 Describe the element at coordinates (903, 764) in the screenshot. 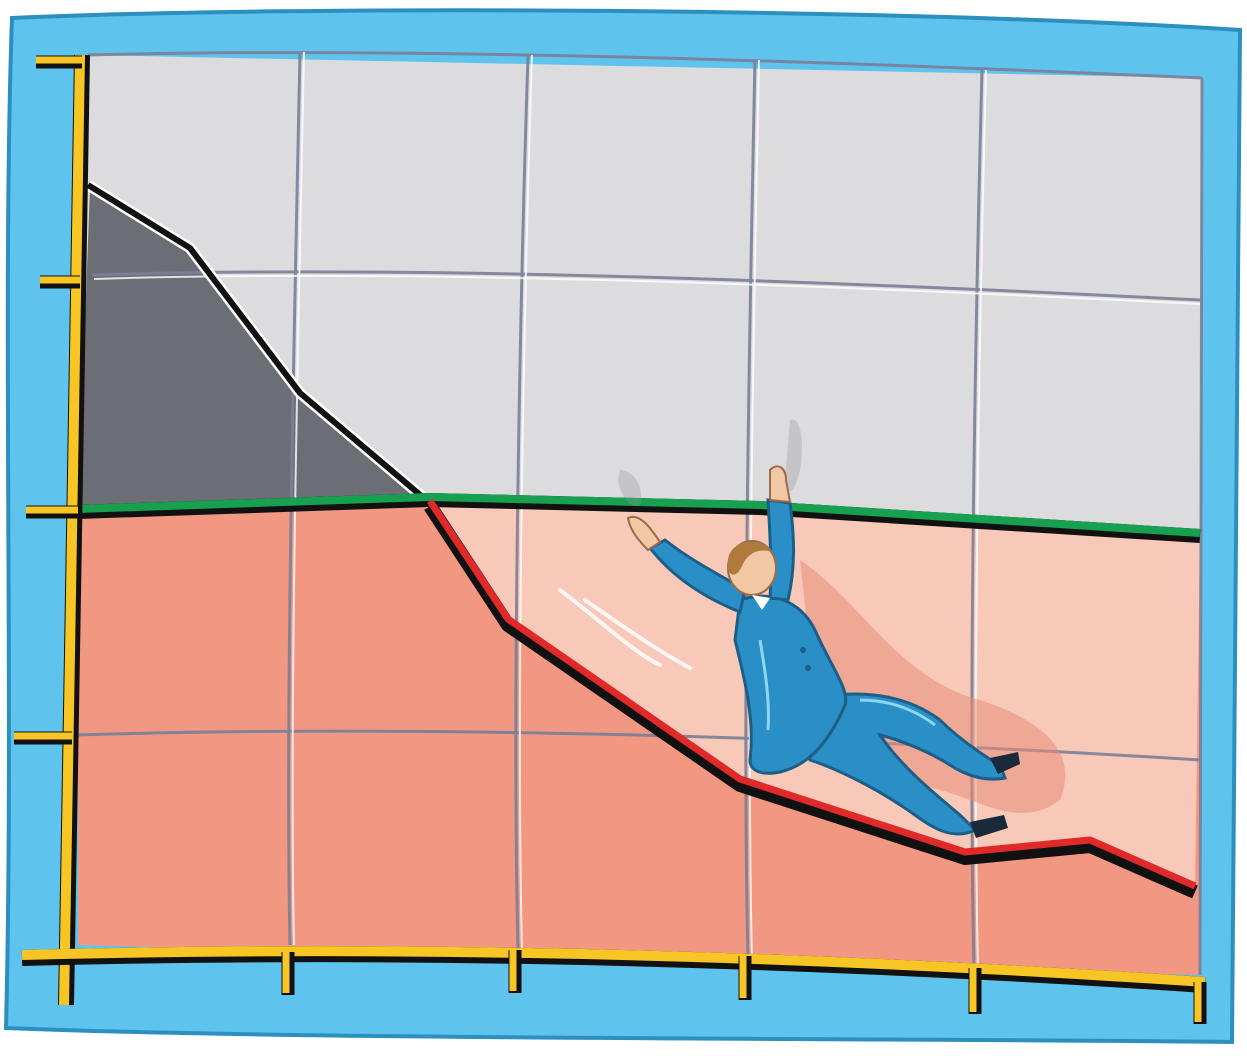

I see `man-legs` at that location.